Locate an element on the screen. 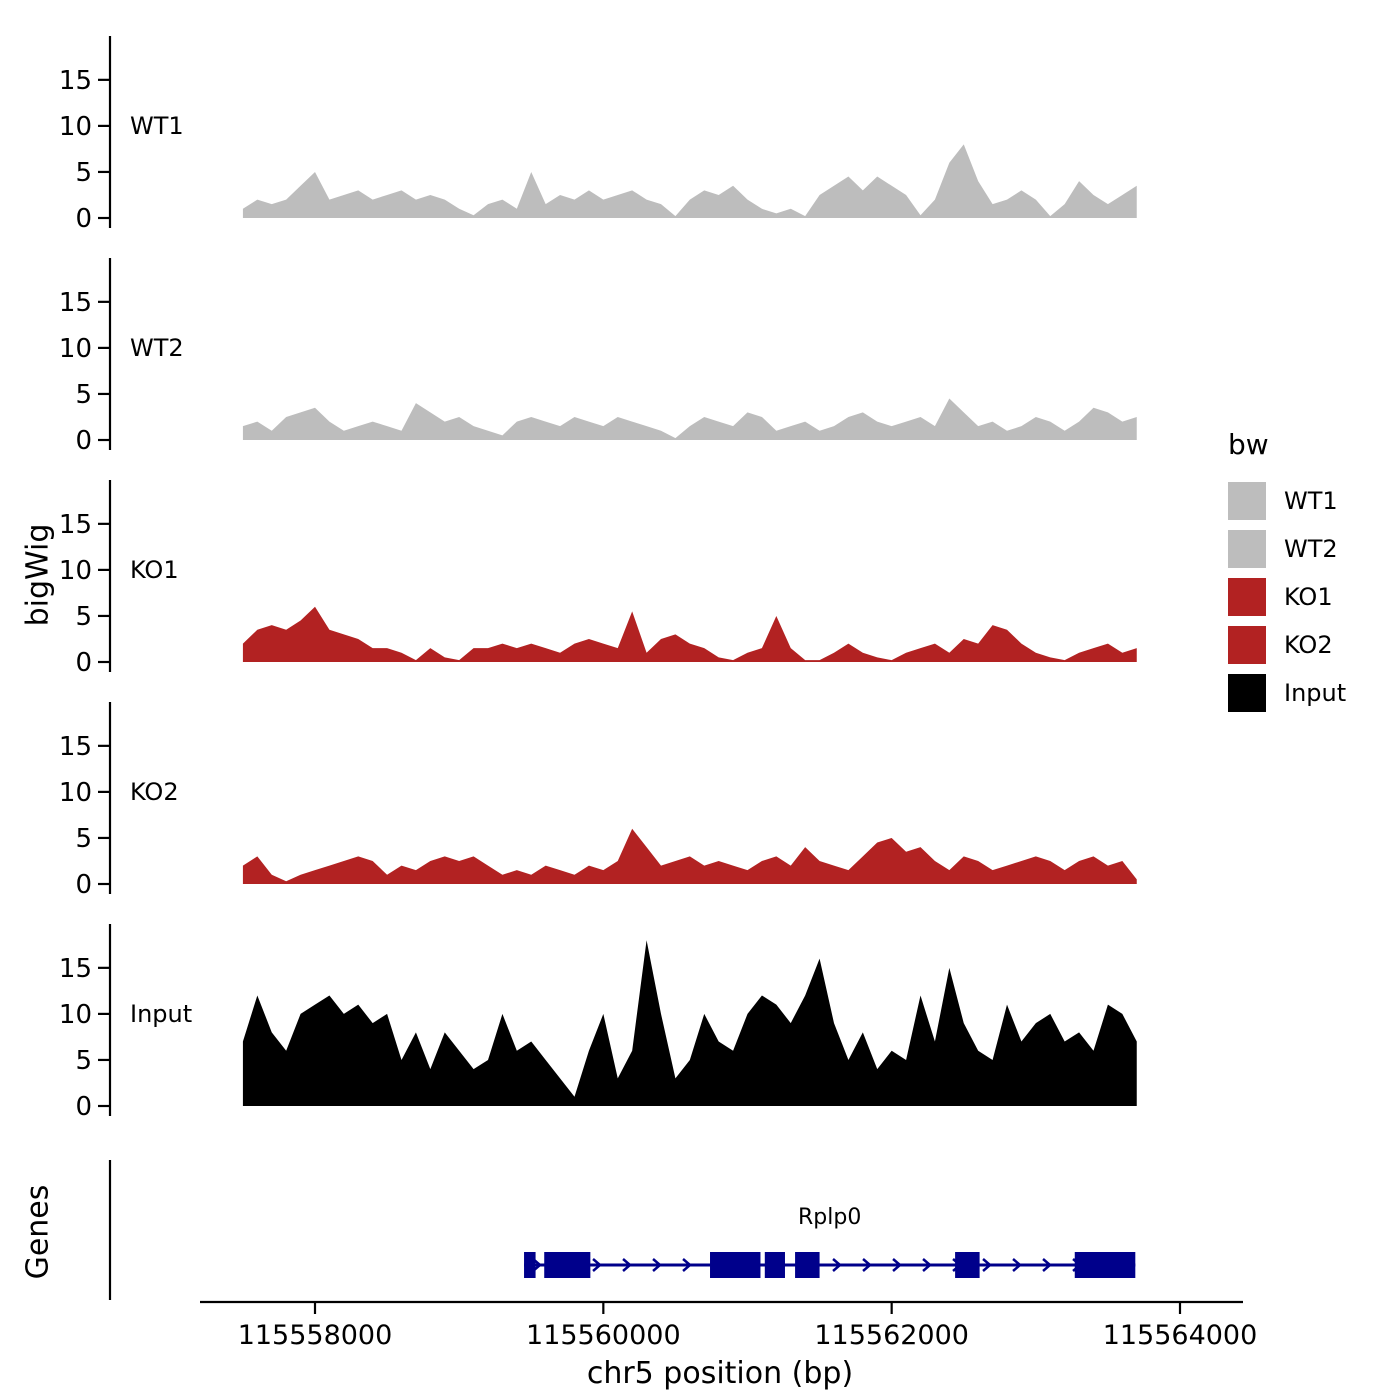 This screenshot has width=1400, height=1400. legend-title: bw is located at coordinates (1248, 444).